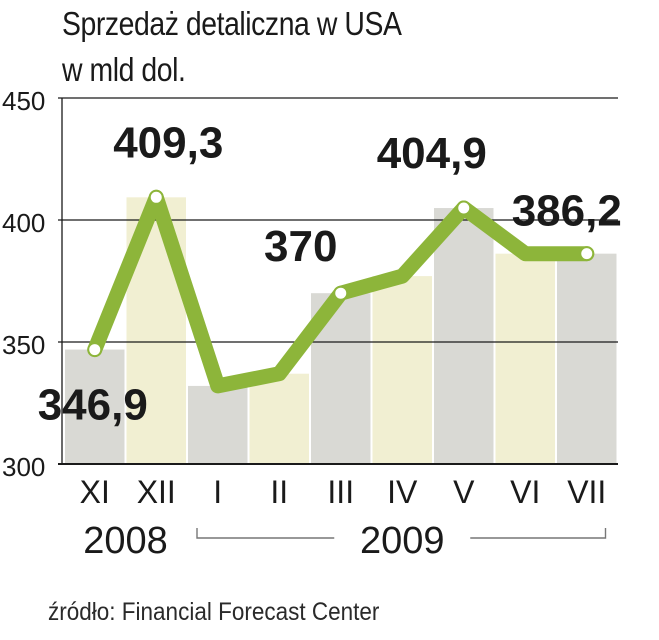 This screenshot has height=640, width=659. I want to click on chart-title-line2: w mld dol., so click(124, 69).